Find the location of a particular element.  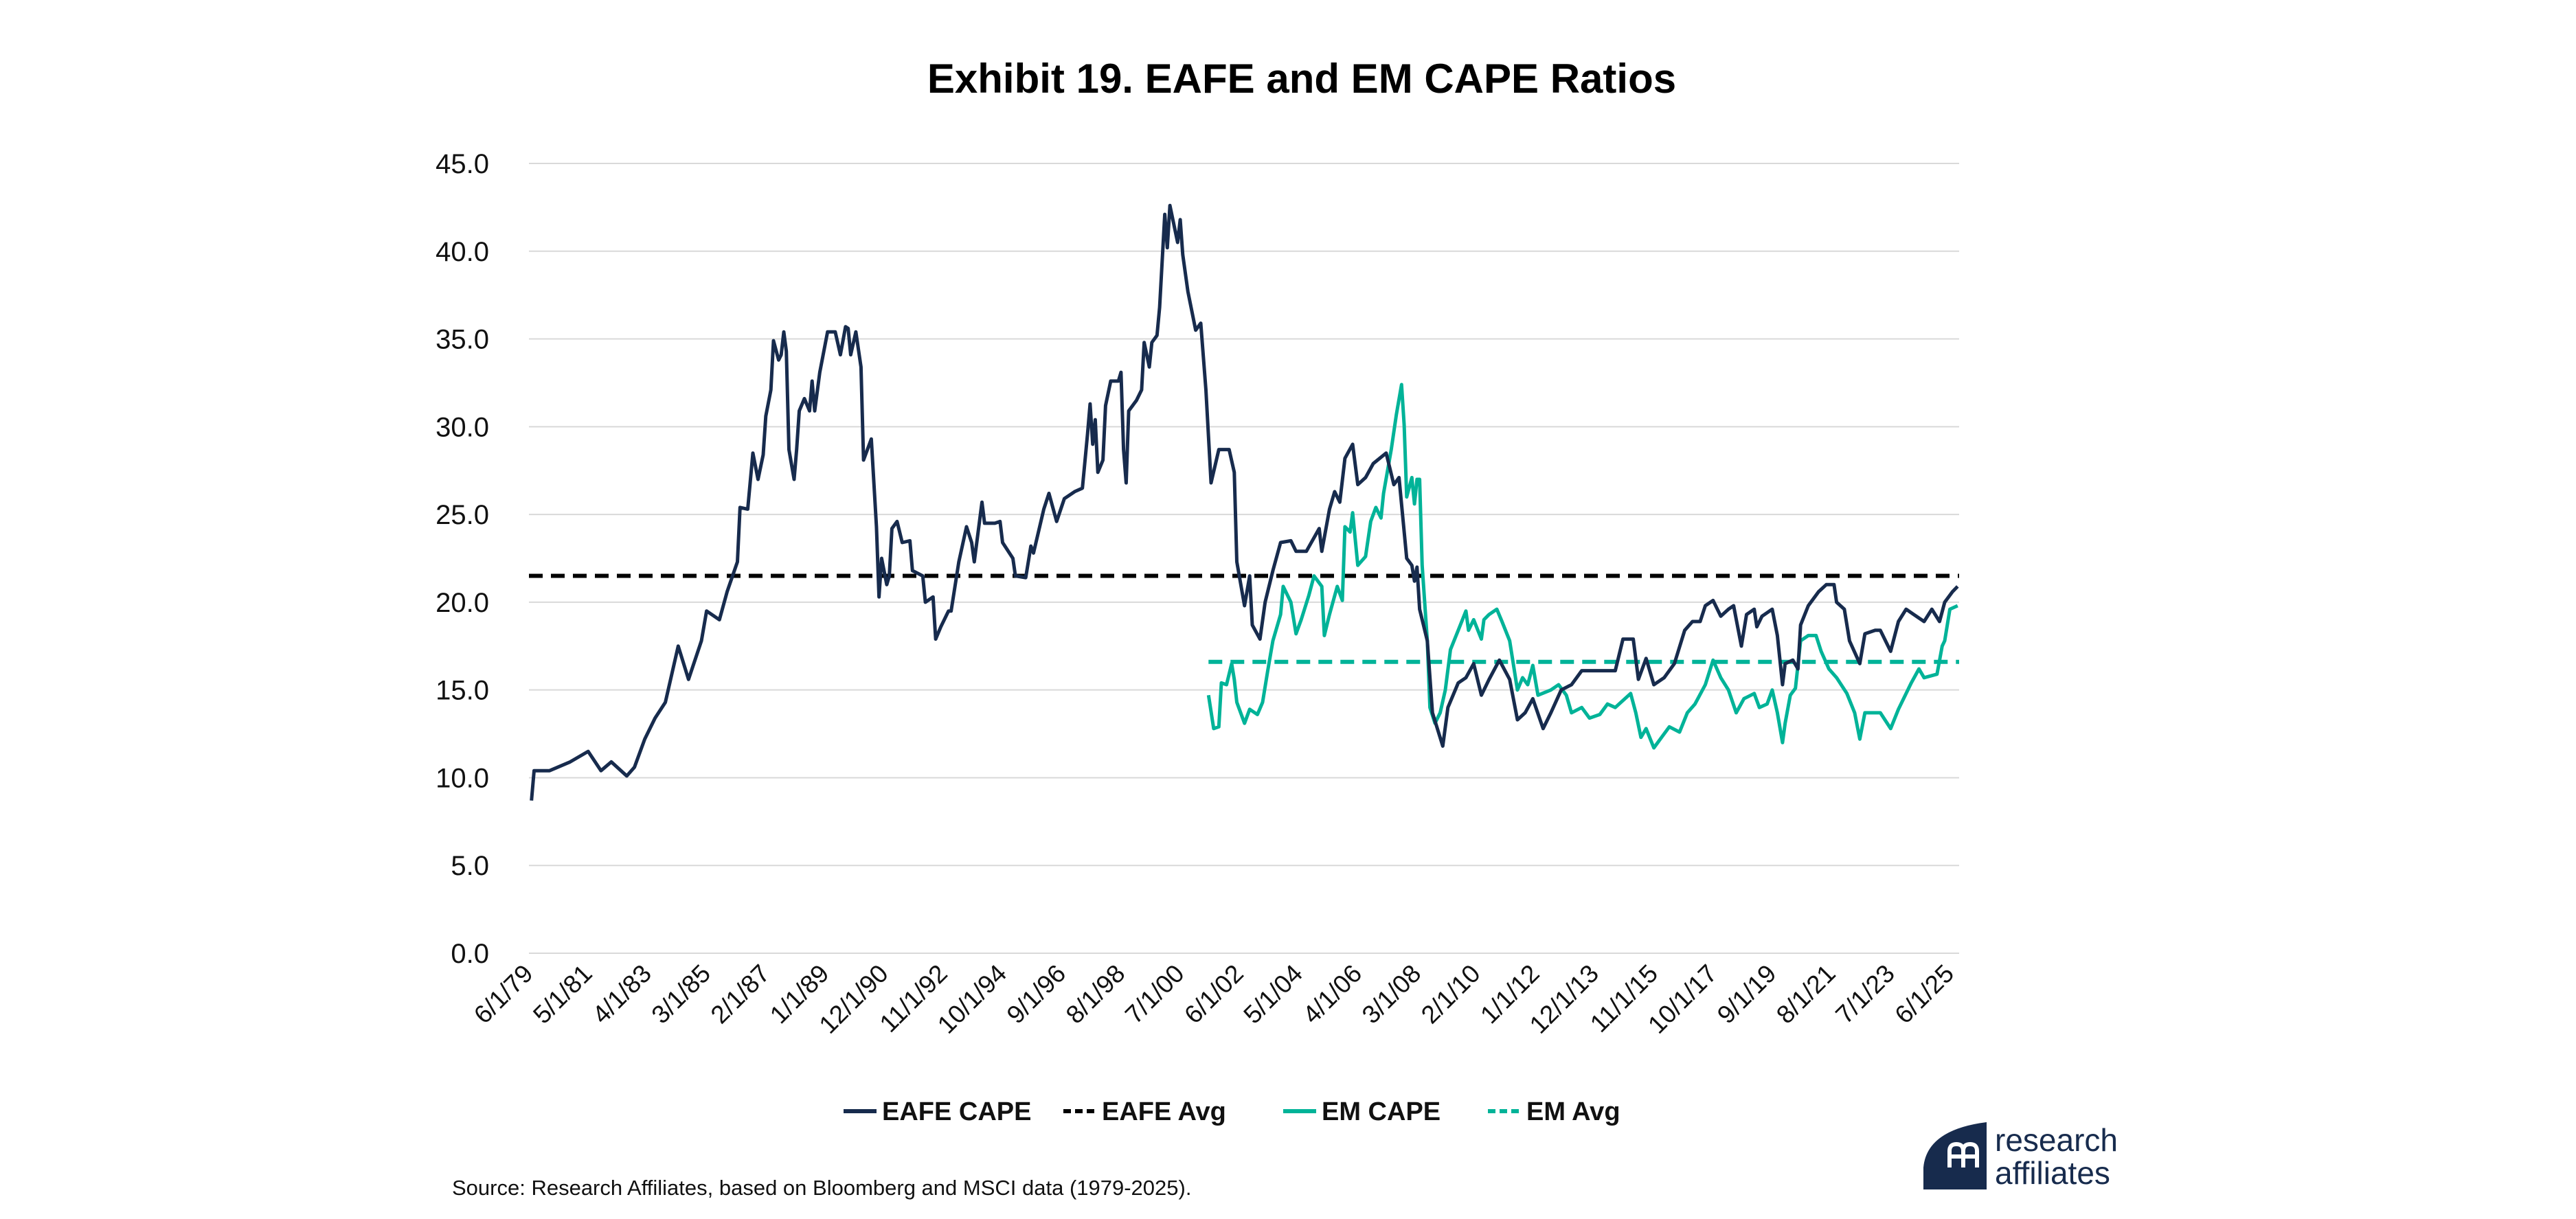

y-tick-label: 40.0 is located at coordinates (462, 252).